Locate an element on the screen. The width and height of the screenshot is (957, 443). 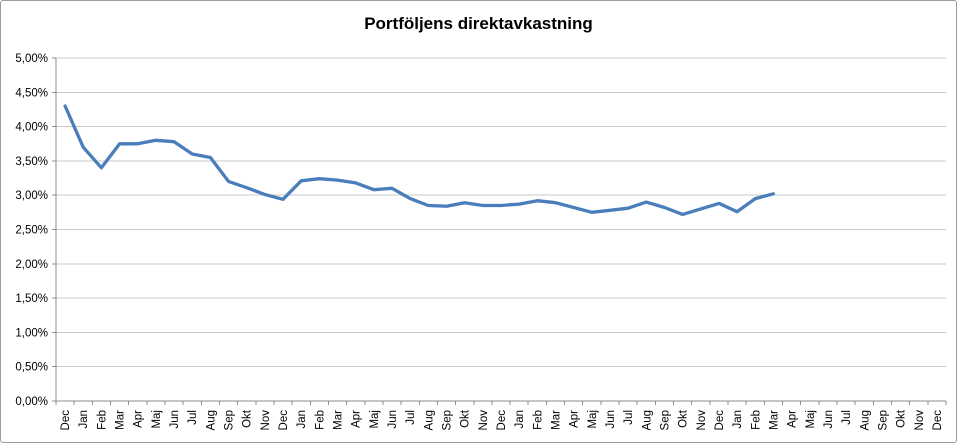
y-axis-label: 2,50% is located at coordinates (31, 231).